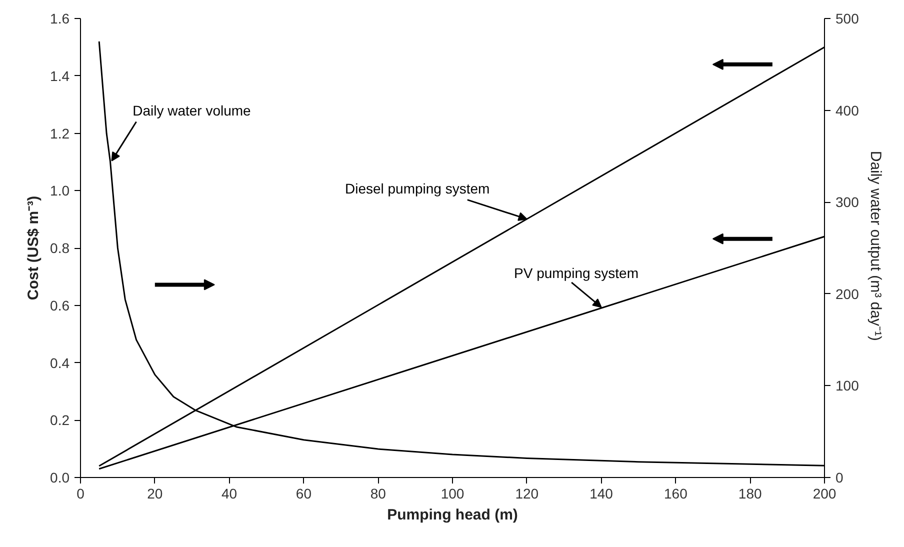 This screenshot has width=904, height=547. What do you see at coordinates (848, 18) in the screenshot?
I see `y2-tick-label: 500` at bounding box center [848, 18].